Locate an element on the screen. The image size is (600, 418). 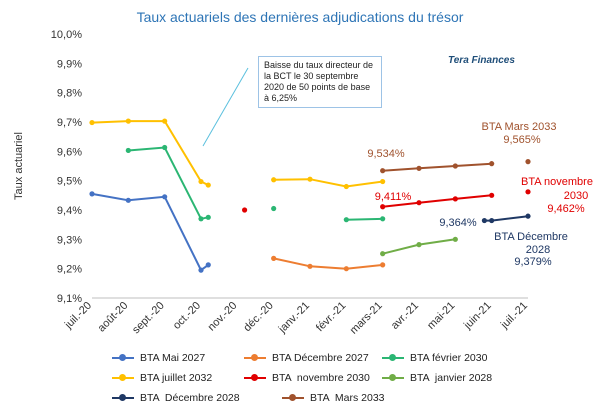
data-label: 9,379% is located at coordinates (533, 262).